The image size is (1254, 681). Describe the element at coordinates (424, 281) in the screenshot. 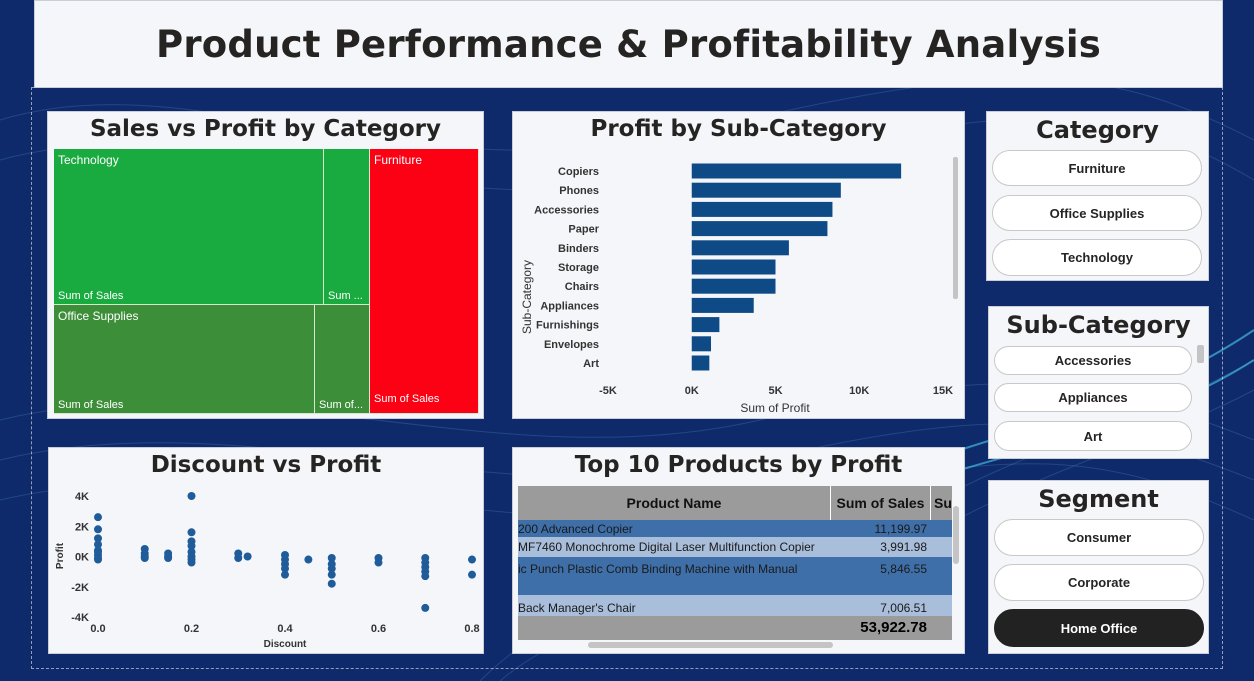

I see `treemap-tile-furniture: Furniture Sum of Sales` at that location.